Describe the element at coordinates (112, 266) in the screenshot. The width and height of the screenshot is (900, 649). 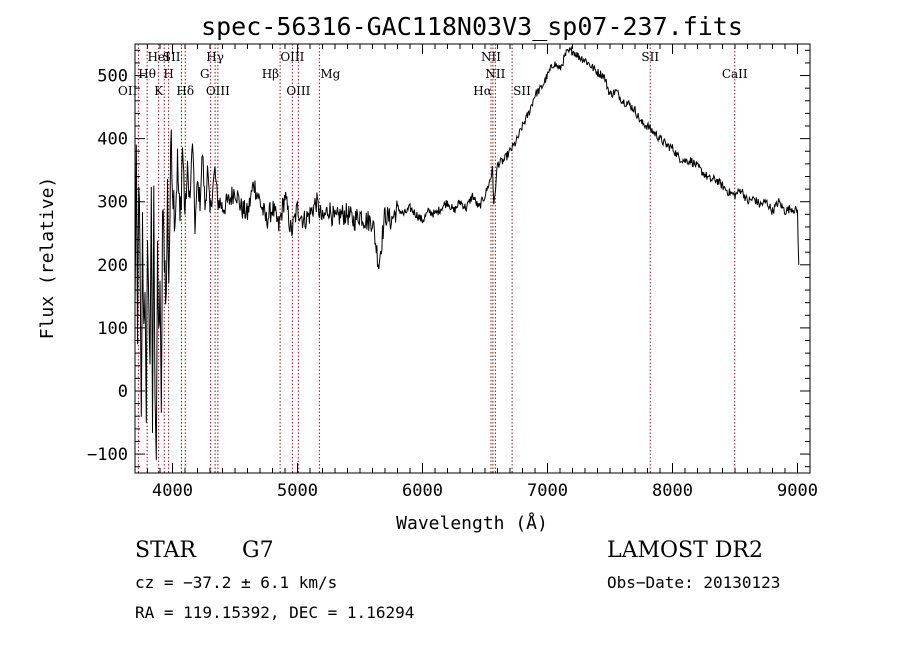
I see `y-tick-label: 200` at that location.